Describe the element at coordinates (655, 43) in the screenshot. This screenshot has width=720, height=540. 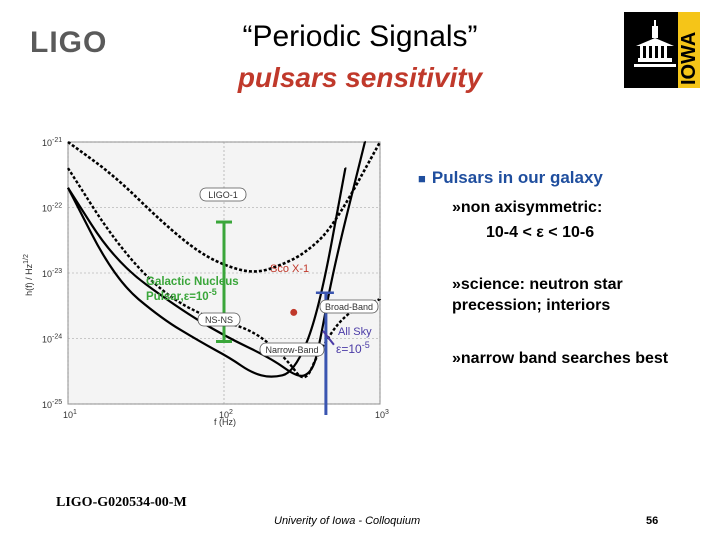
I see `iowa-capitol-icon` at that location.